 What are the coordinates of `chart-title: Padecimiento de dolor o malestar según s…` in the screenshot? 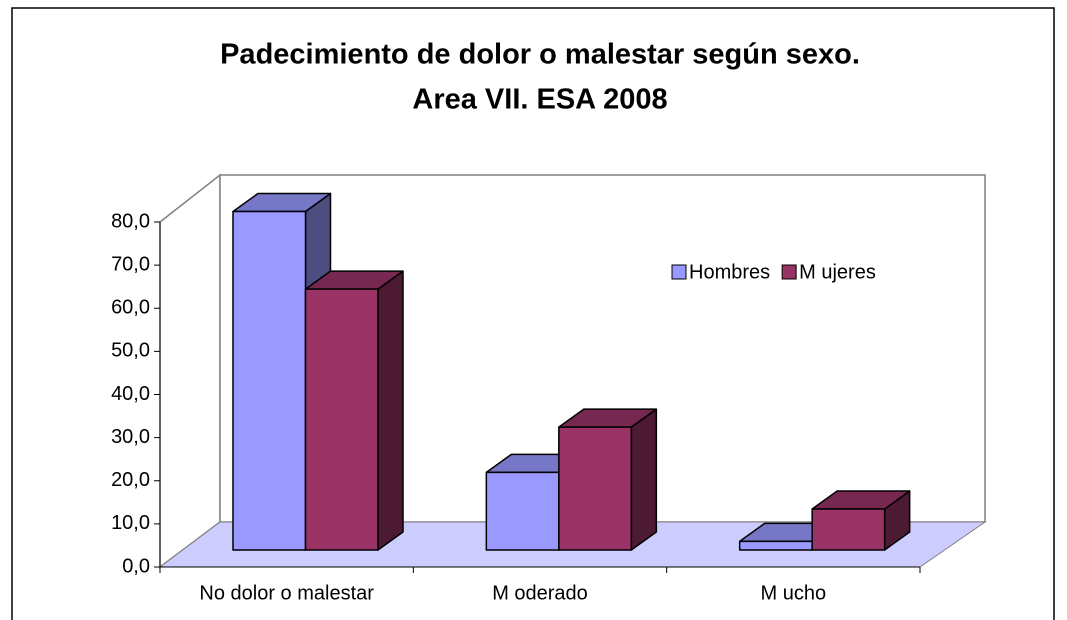 It's located at (540, 55).